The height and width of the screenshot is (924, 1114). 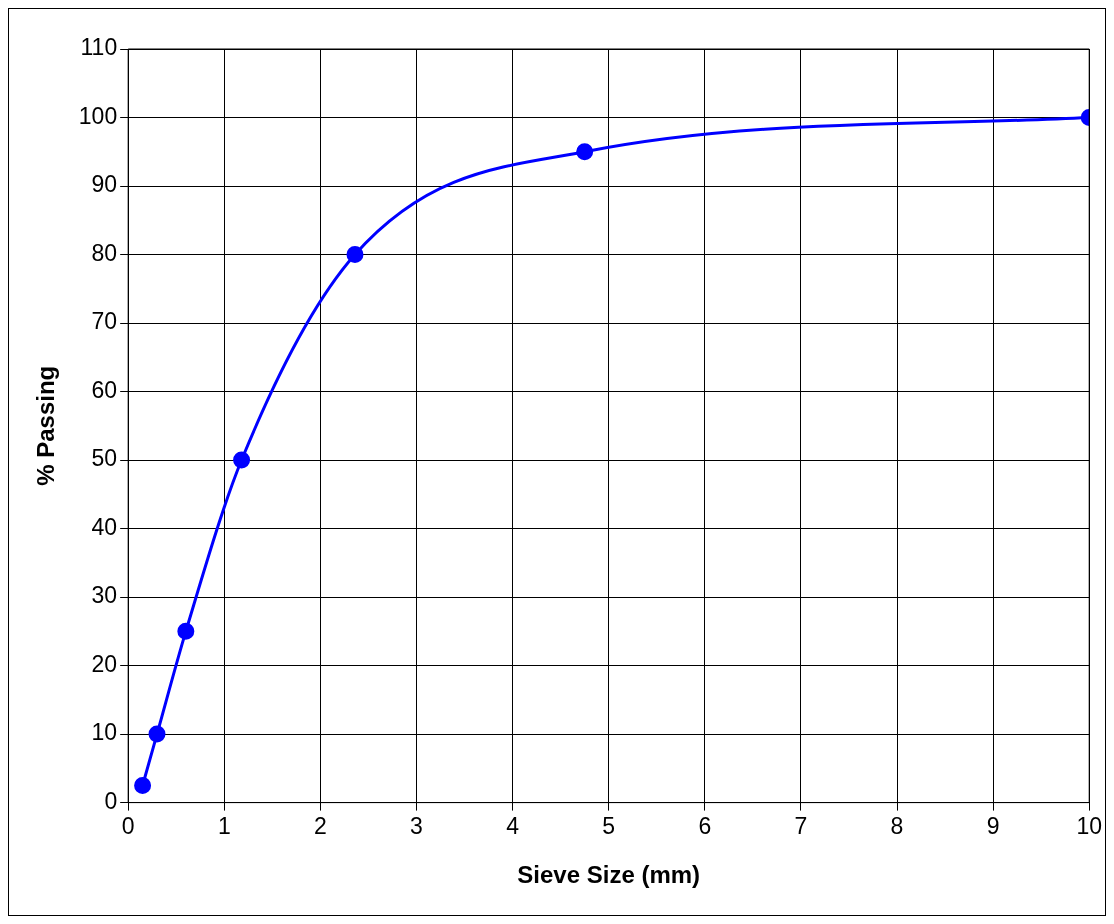 I want to click on x-tick-label: 7, so click(x=801, y=825).